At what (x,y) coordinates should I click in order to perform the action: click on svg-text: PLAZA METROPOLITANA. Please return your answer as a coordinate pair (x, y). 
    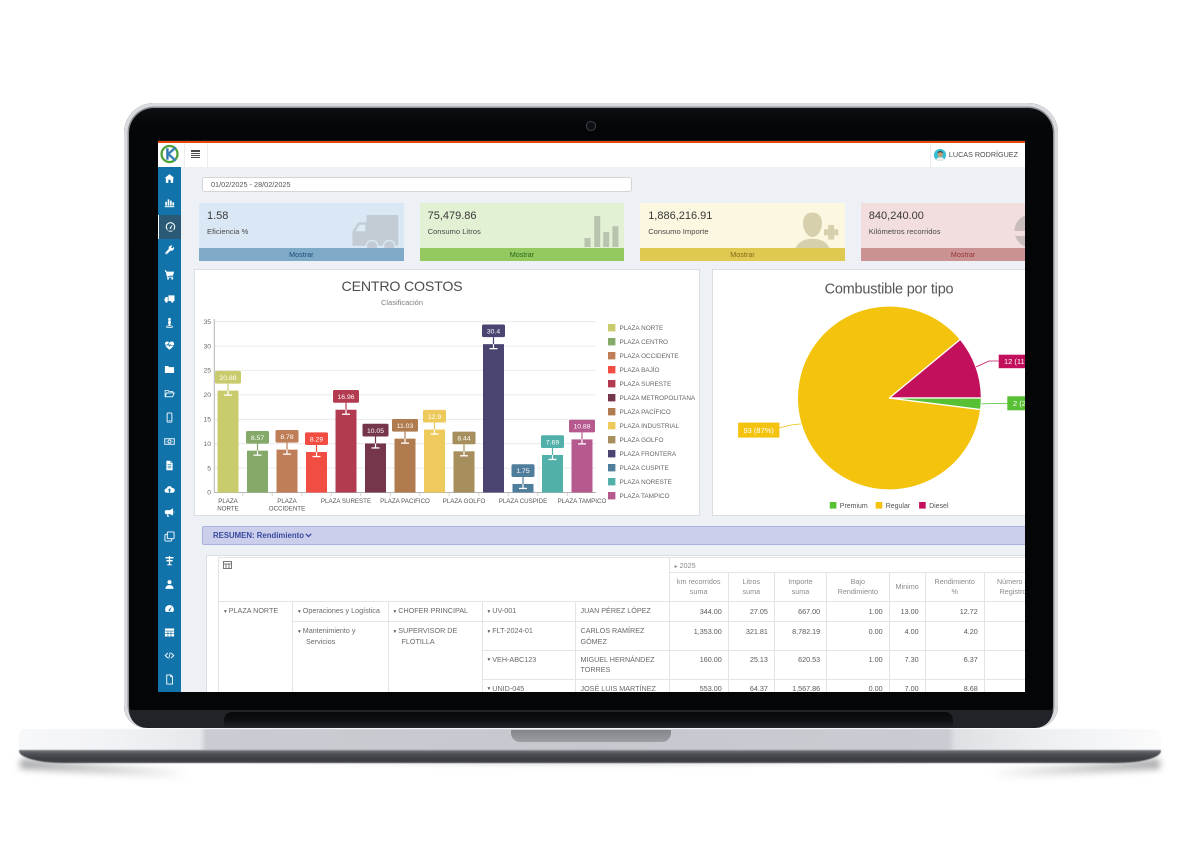
    Looking at the image, I should click on (658, 398).